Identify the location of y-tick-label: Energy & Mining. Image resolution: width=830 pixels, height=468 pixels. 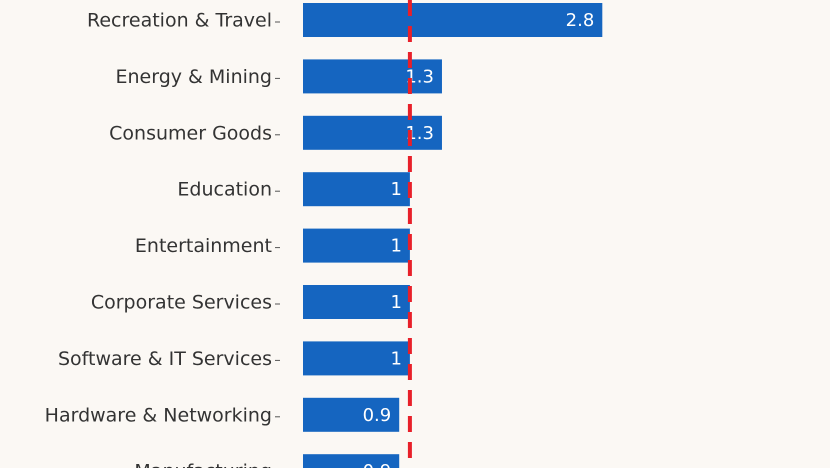
(193, 77).